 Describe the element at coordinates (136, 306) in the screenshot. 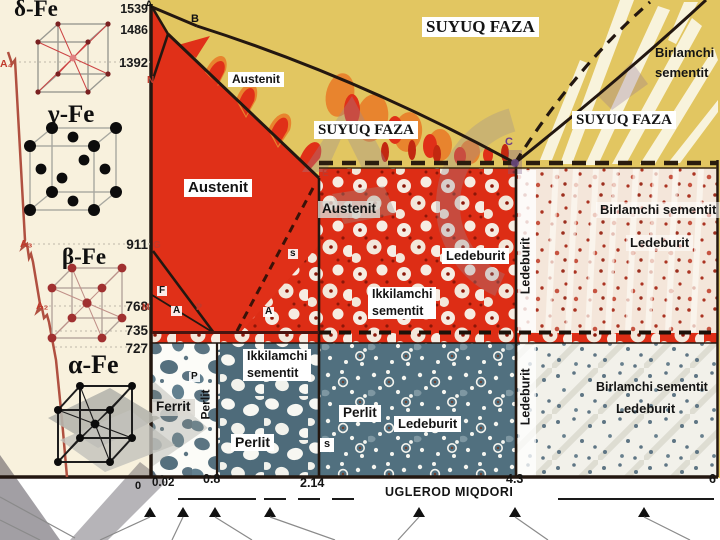

I see `temp-768: 768` at that location.